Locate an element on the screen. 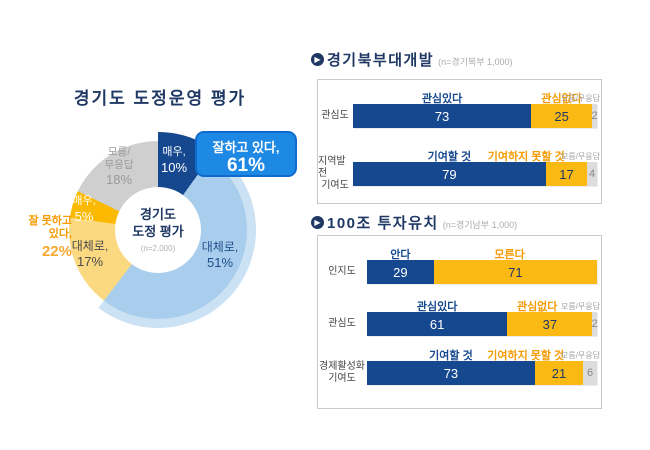 The image size is (650, 450). donut-label-very-bad: 매우, 5% is located at coordinates (84, 210).